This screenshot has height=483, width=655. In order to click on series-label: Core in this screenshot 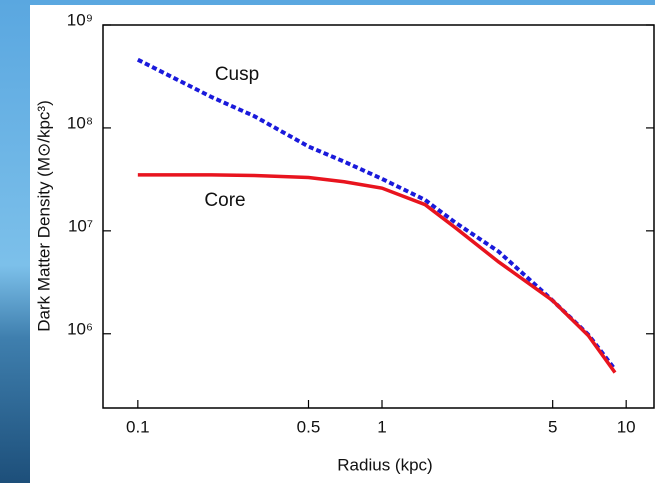, I will do `click(224, 200)`.